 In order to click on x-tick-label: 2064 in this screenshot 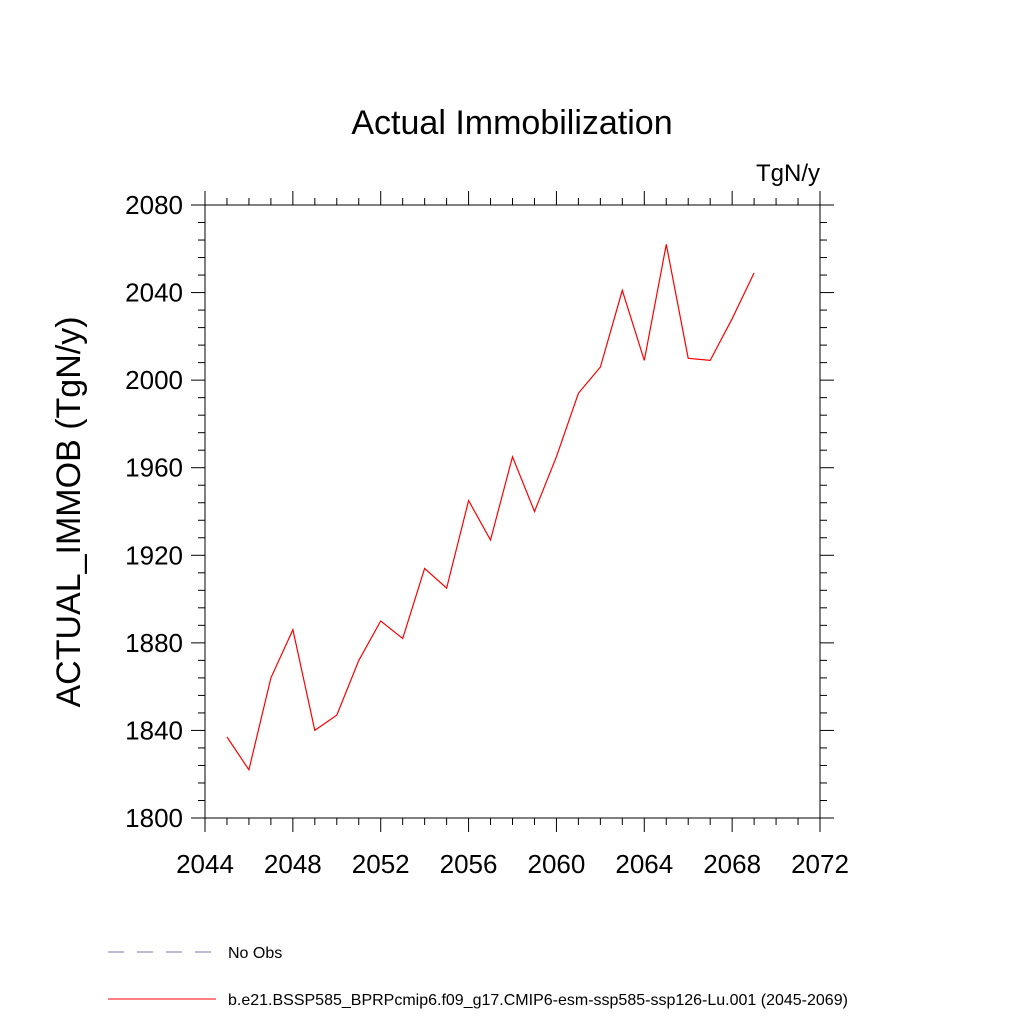, I will do `click(644, 864)`.